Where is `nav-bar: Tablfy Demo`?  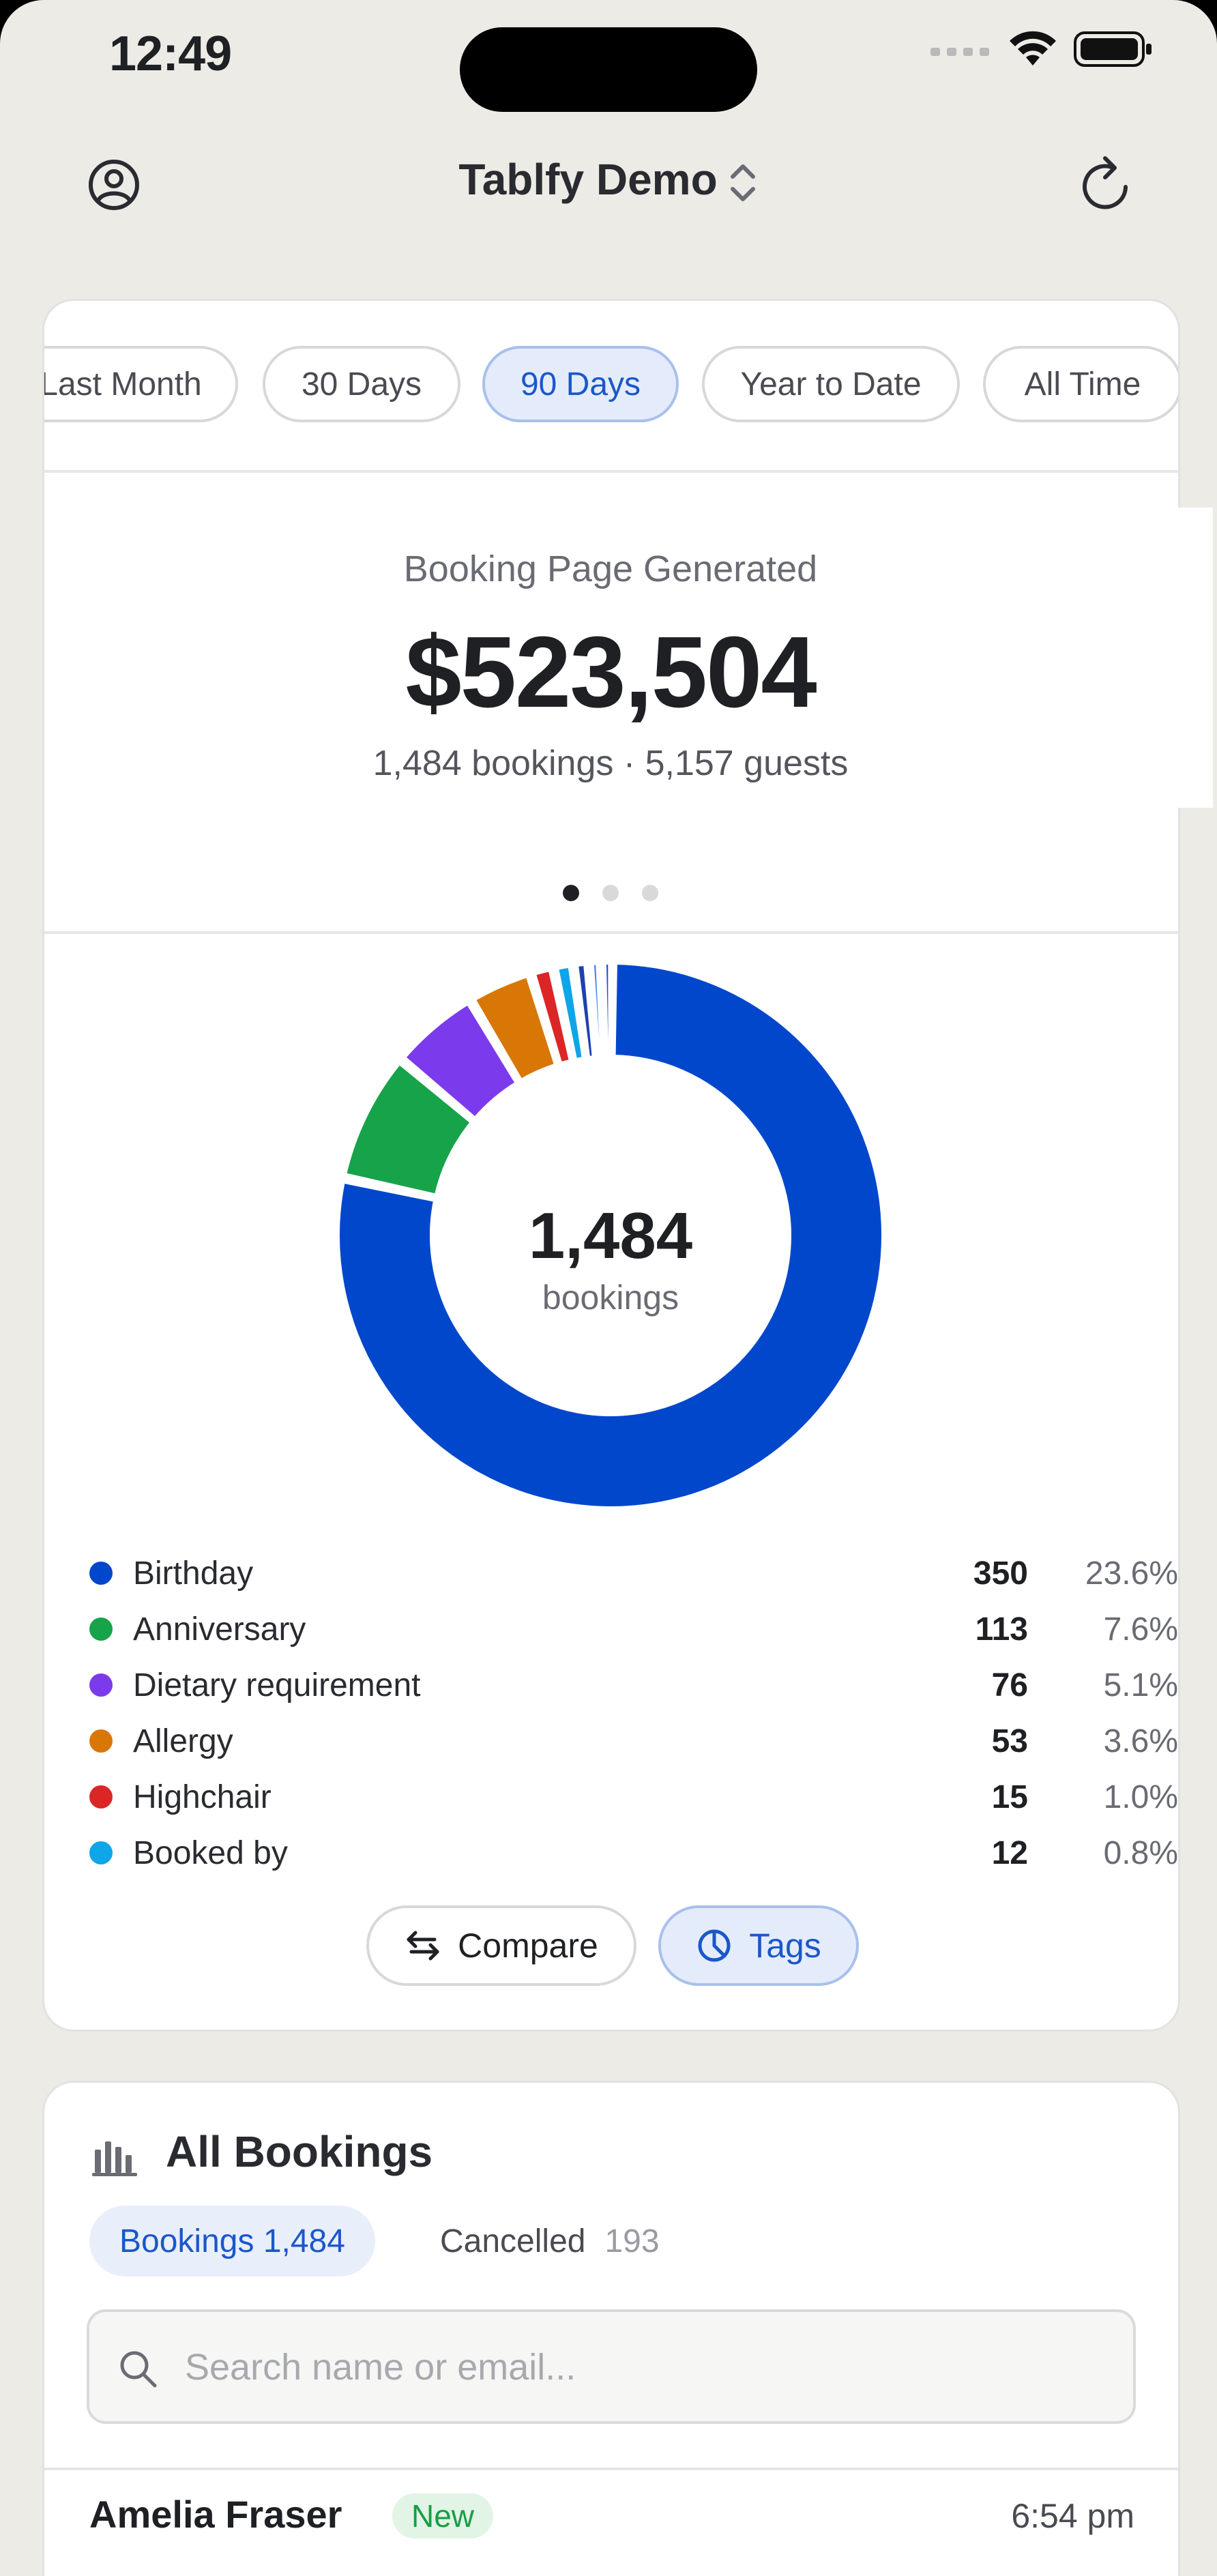
nav-bar: Tablfy Demo is located at coordinates (608, 184).